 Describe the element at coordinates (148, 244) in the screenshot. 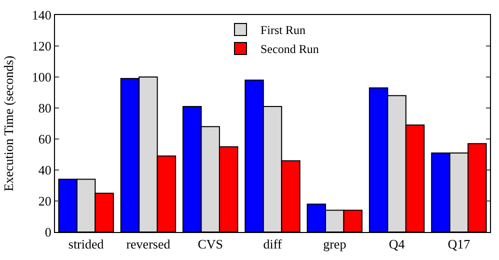

I see `x-tick-label: reversed` at that location.